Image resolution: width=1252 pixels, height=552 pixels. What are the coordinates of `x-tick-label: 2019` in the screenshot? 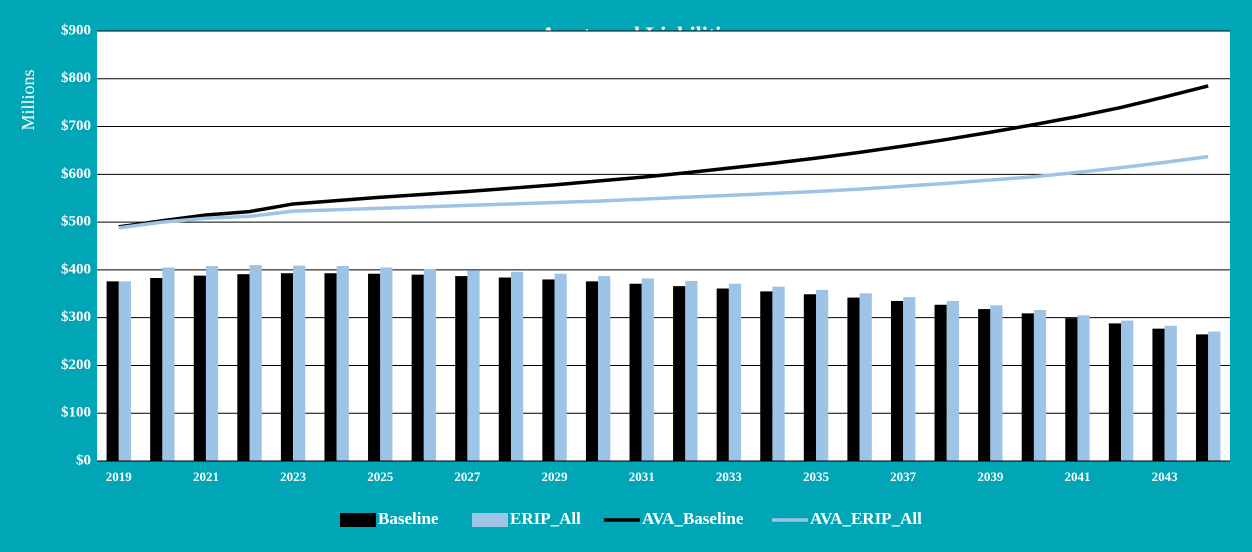 It's located at (119, 476).